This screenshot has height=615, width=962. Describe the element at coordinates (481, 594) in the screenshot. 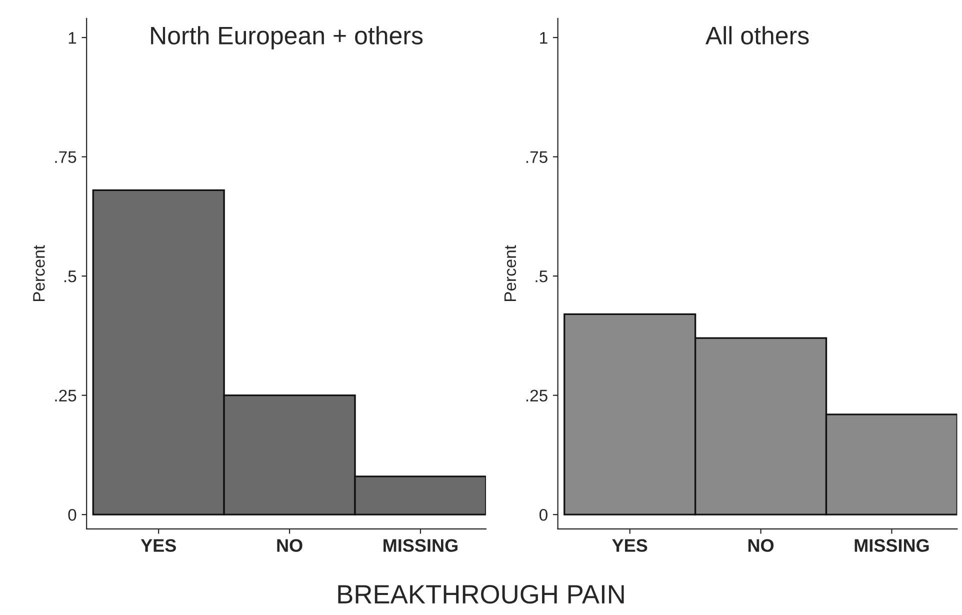

I see `x-axis-title: BREAKTHROUGH PAIN` at that location.